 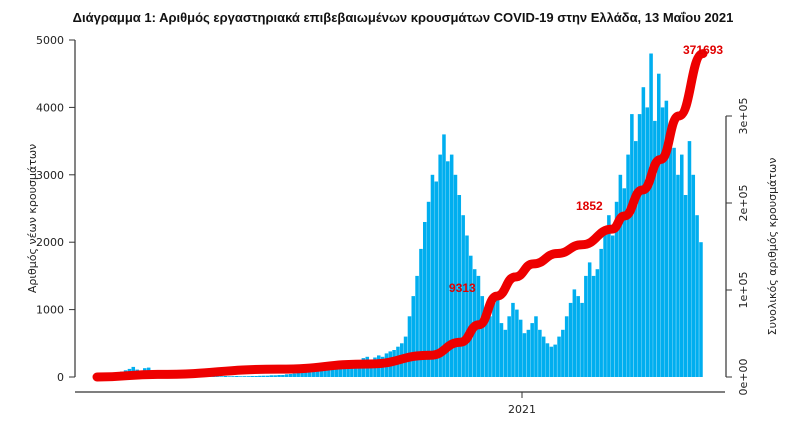 What do you see at coordinates (703, 50) in the screenshot?
I see `cumulative-annotation: 371693` at bounding box center [703, 50].